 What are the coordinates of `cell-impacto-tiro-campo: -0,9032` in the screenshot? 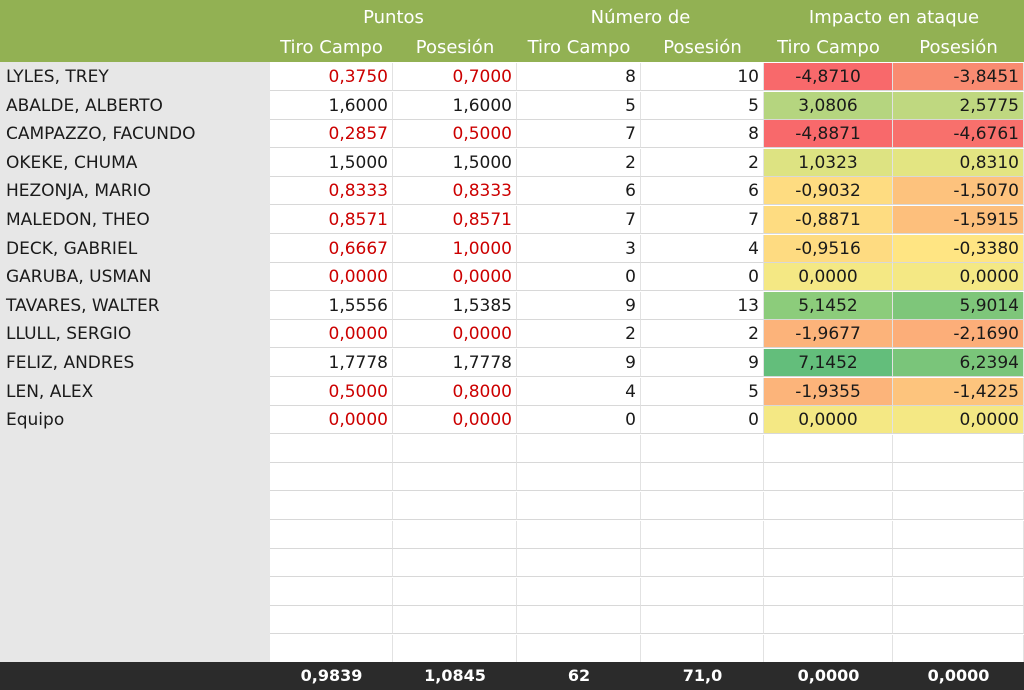 It's located at (828, 191).